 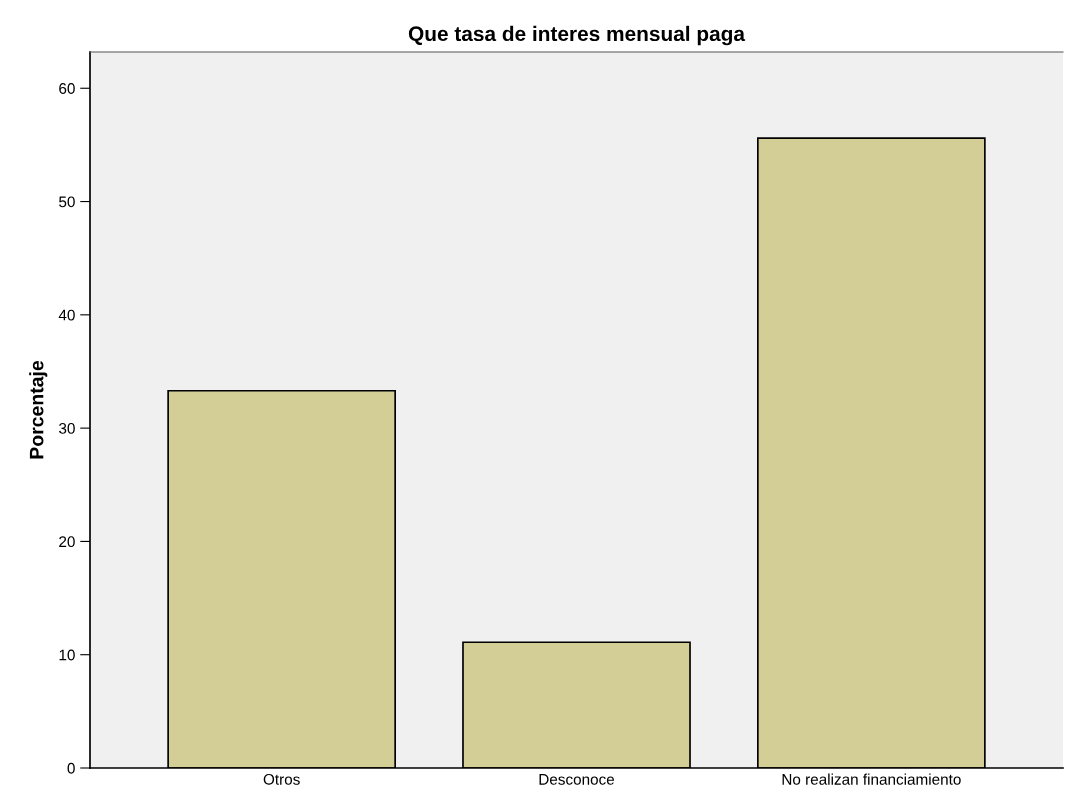 I want to click on y-tick-label: 10, so click(x=67, y=655).